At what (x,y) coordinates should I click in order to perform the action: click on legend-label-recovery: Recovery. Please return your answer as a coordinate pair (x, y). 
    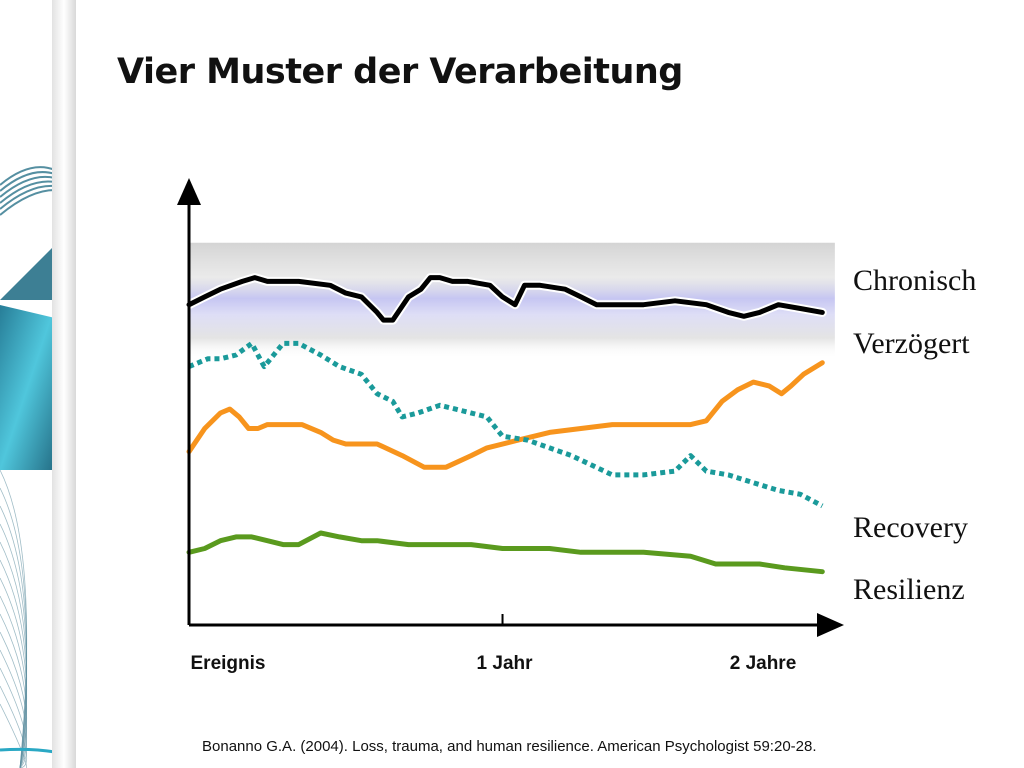
    Looking at the image, I should click on (910, 527).